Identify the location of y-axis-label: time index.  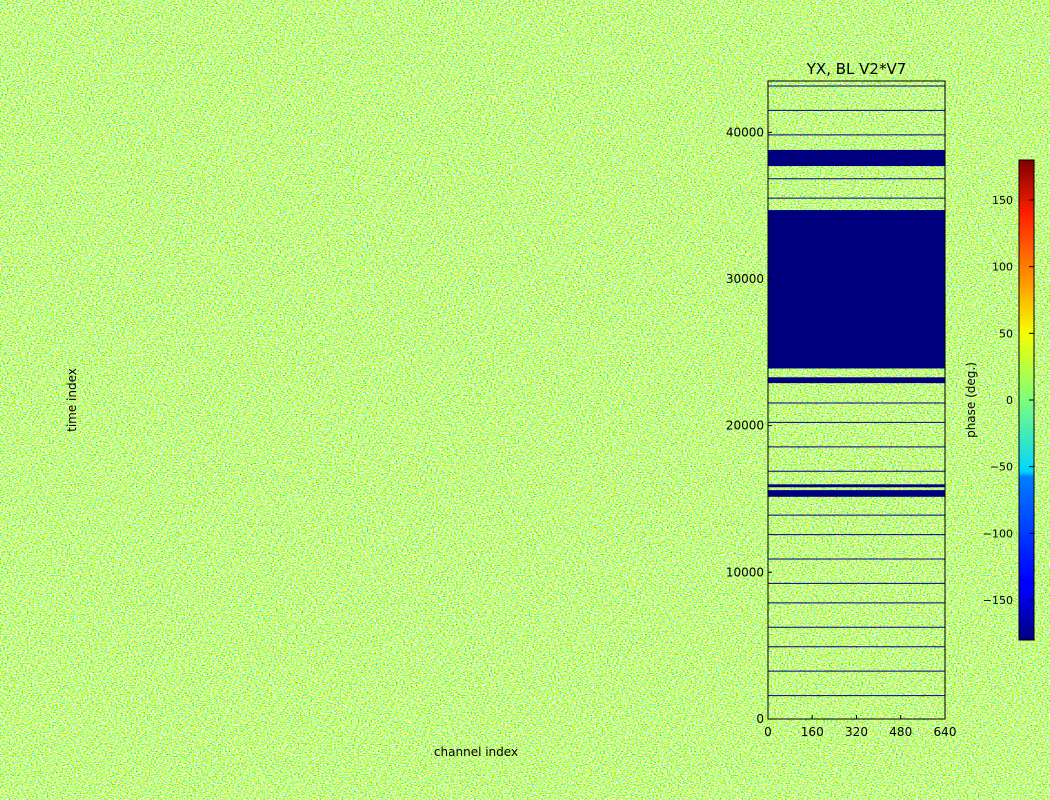
(72, 400).